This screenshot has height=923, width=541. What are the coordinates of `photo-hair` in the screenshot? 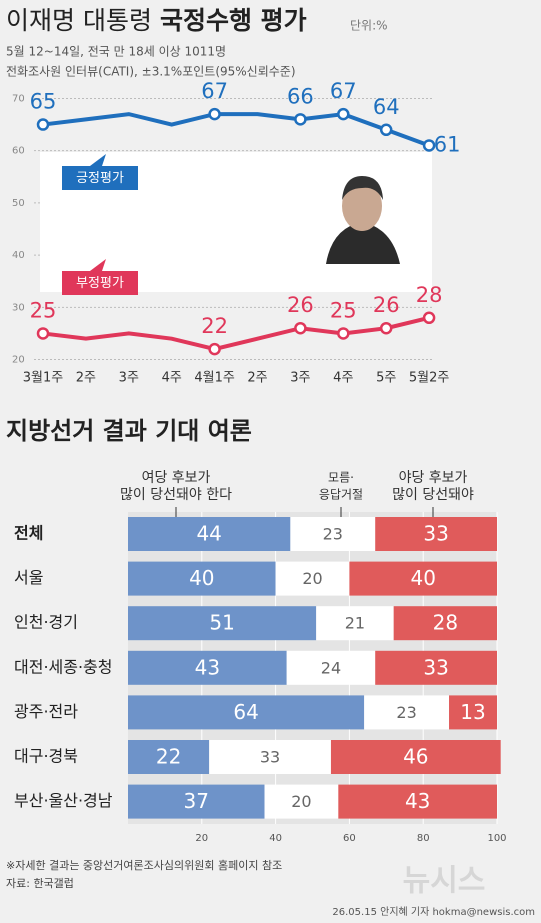 It's located at (362, 188).